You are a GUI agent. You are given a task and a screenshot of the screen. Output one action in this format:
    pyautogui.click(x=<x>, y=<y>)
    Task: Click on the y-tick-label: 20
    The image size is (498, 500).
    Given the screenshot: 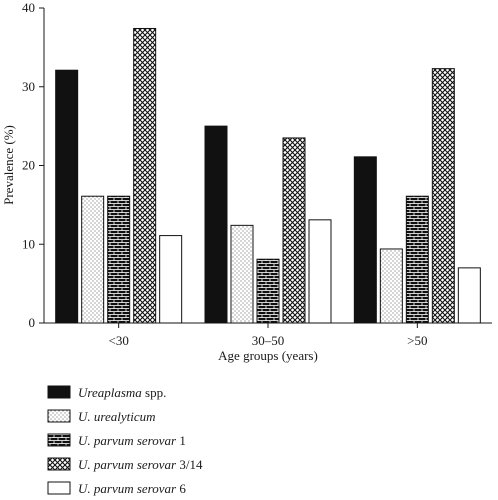 What is the action you would take?
    pyautogui.click(x=28, y=165)
    